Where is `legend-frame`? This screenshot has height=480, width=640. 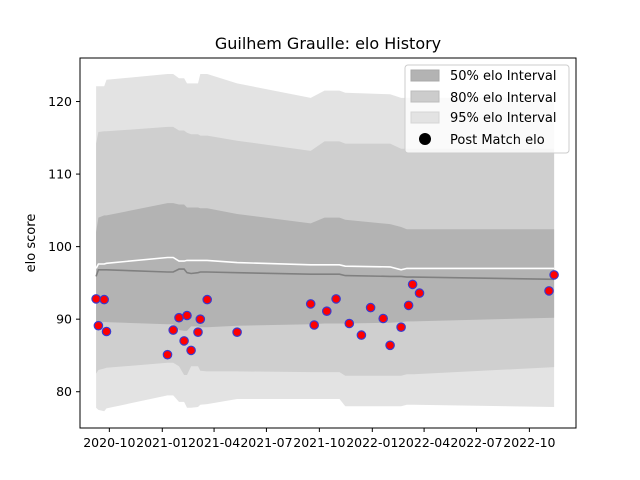 legend-frame is located at coordinates (487, 109).